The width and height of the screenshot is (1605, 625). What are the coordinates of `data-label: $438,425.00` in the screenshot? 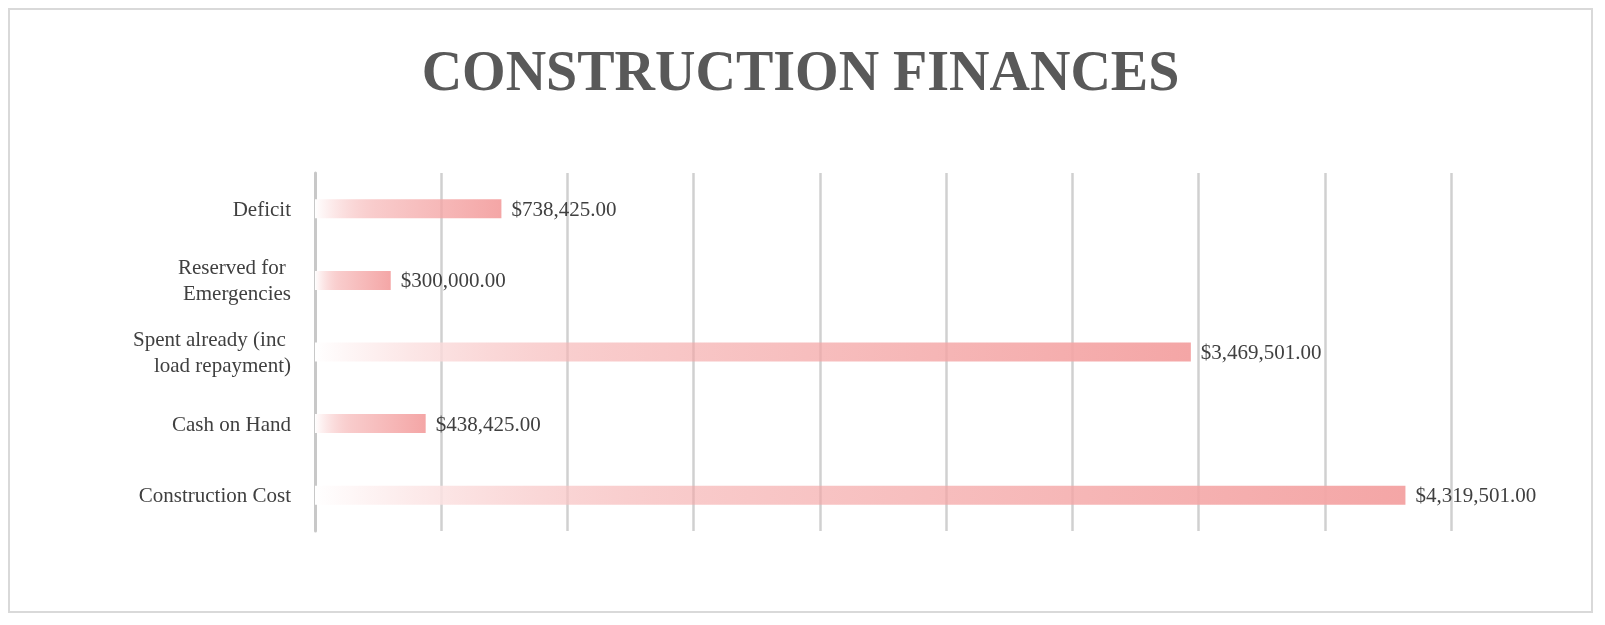 It's located at (488, 423).